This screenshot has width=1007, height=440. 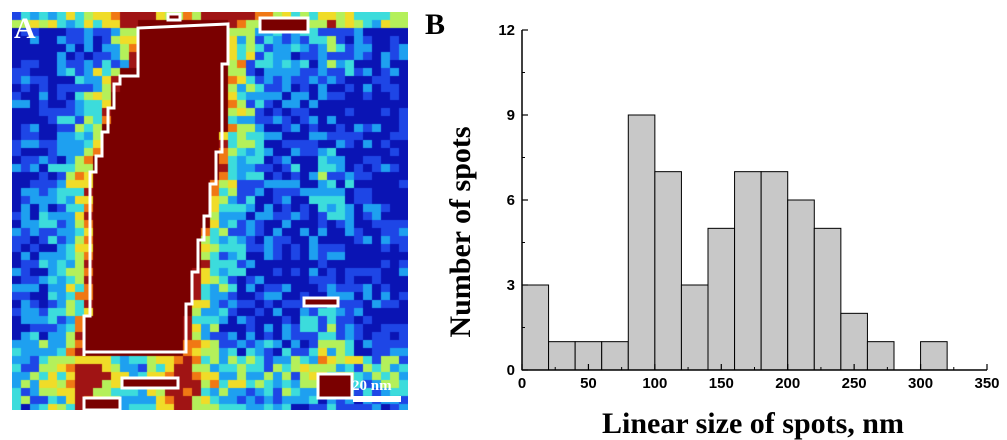 What do you see at coordinates (511, 370) in the screenshot?
I see `y-tick-label: 0` at bounding box center [511, 370].